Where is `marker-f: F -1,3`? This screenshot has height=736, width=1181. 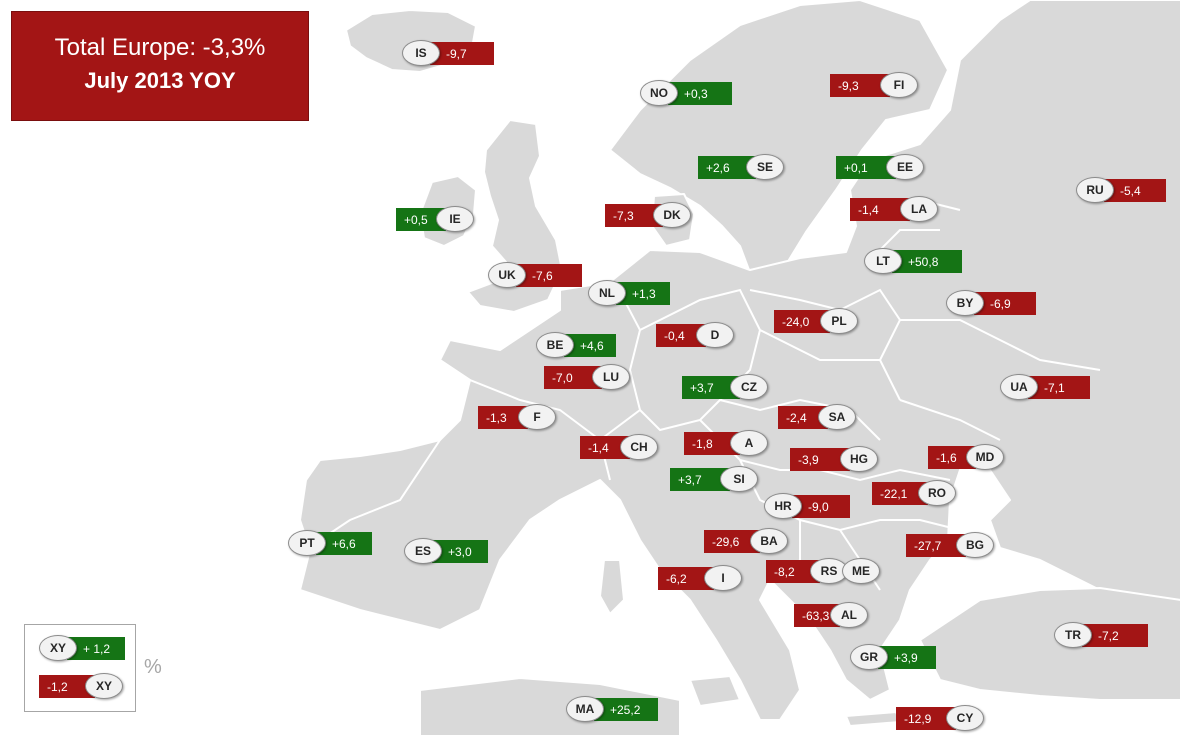 marker-f: F -1,3 is located at coordinates (517, 418).